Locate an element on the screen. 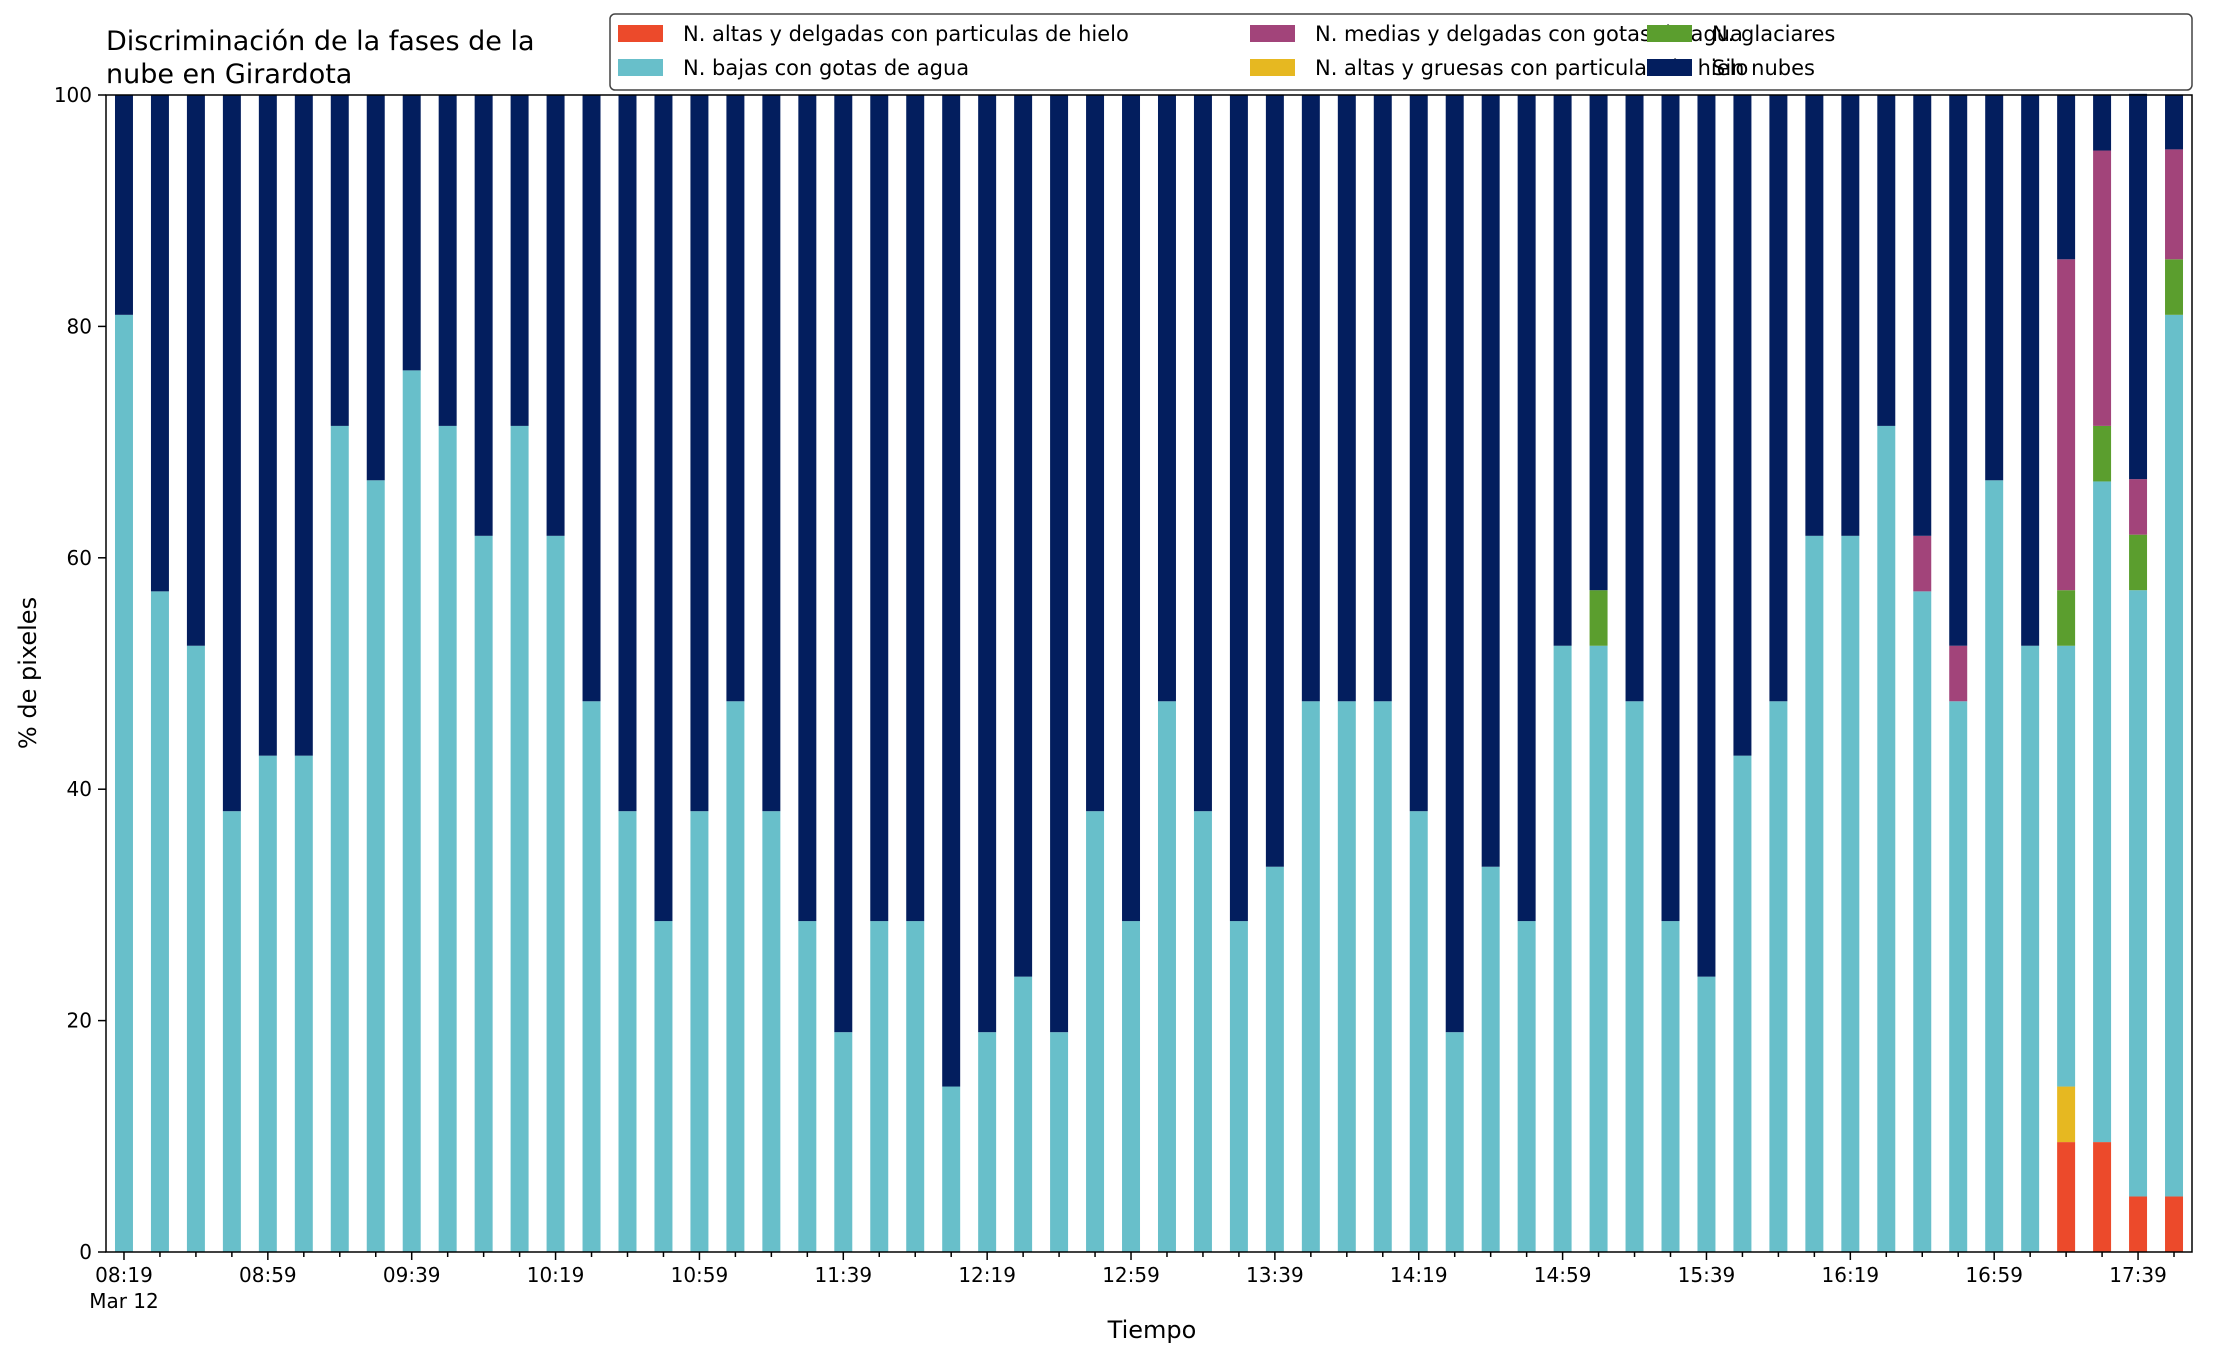 The image size is (2216, 1355). bar-segment-1559-s2 is located at coordinates (1778, 976).